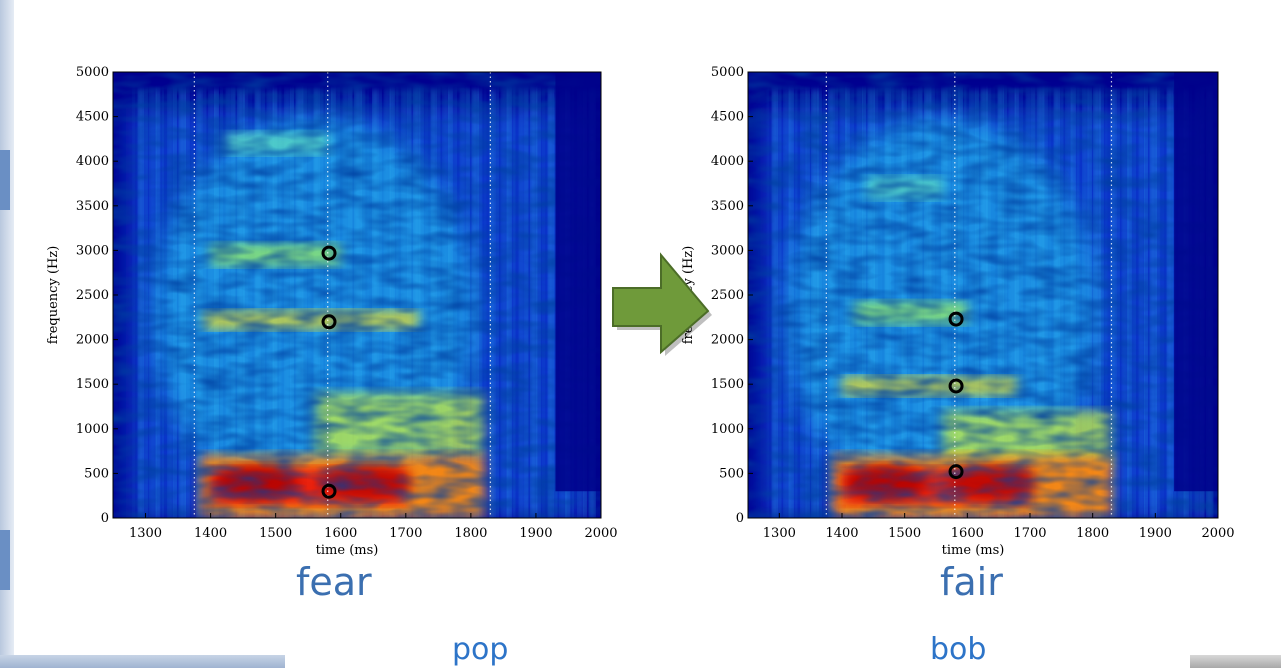 The width and height of the screenshot is (1281, 668). Describe the element at coordinates (662, 304) in the screenshot. I see `right-arrow-icon` at that location.